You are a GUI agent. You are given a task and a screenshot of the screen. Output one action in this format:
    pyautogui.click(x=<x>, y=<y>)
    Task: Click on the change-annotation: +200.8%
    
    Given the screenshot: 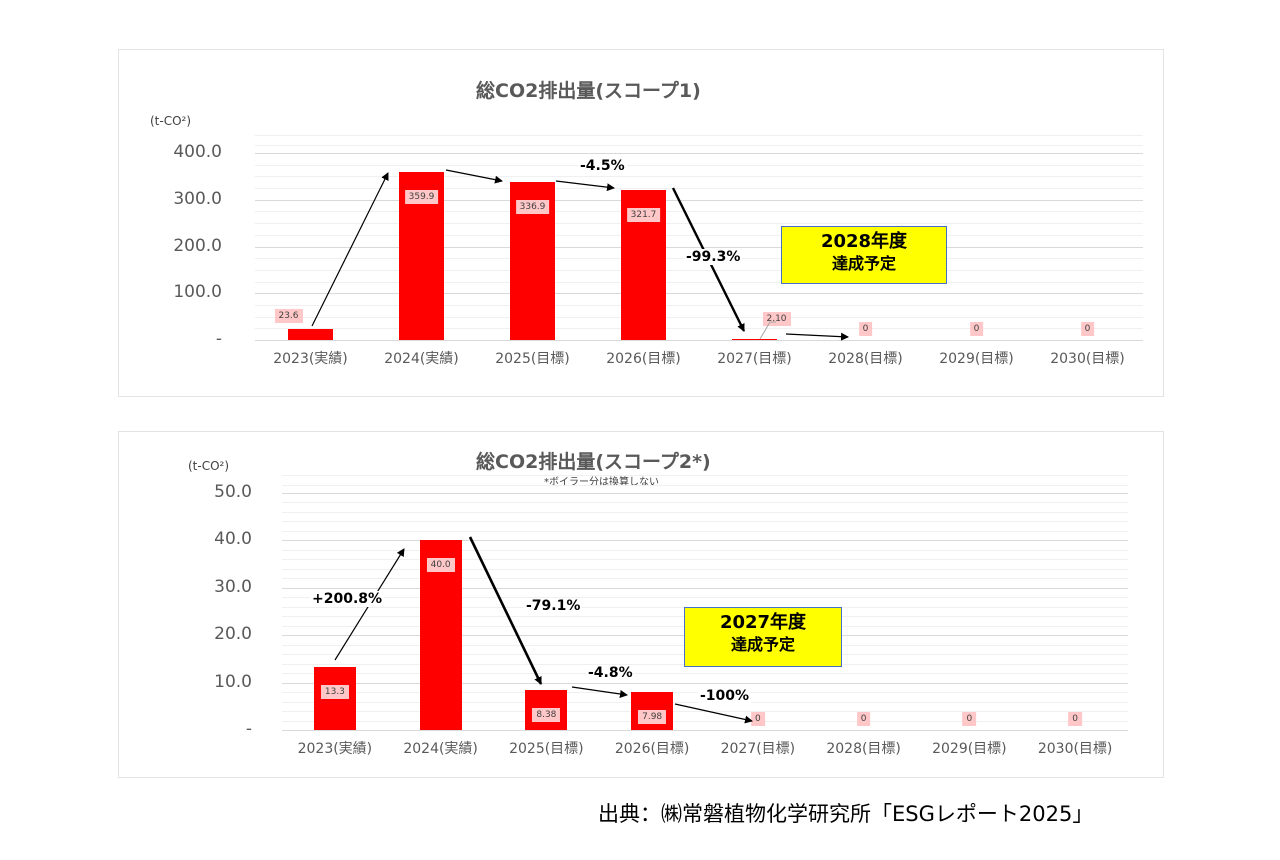 What is the action you would take?
    pyautogui.click(x=347, y=599)
    